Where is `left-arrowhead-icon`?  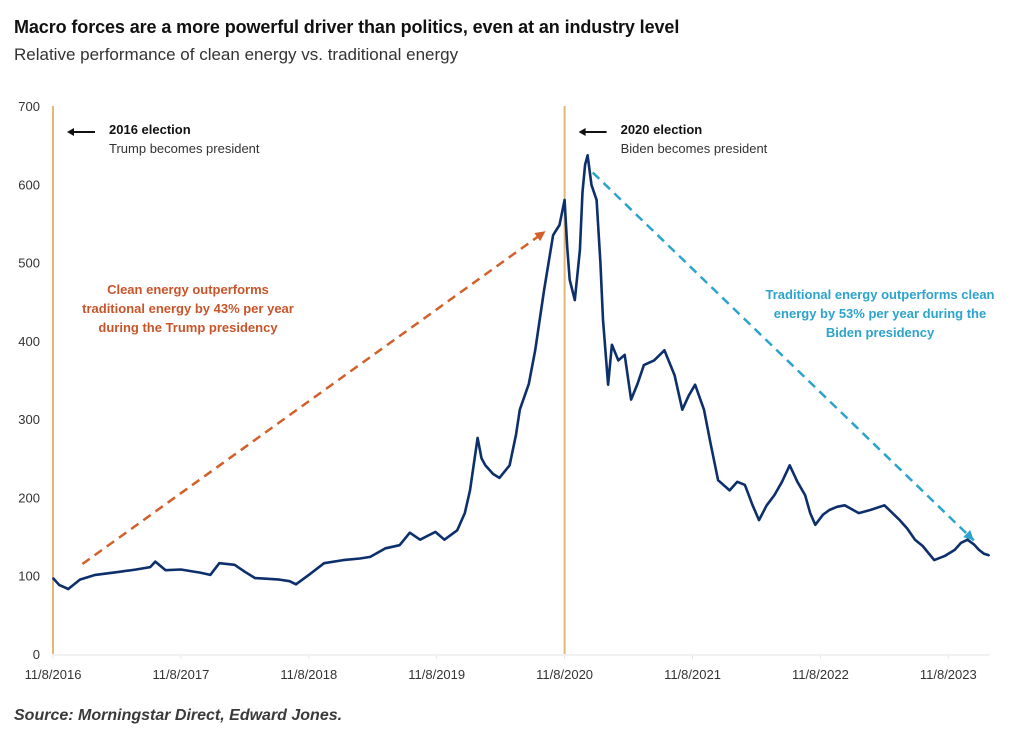
left-arrowhead-icon is located at coordinates (70, 132).